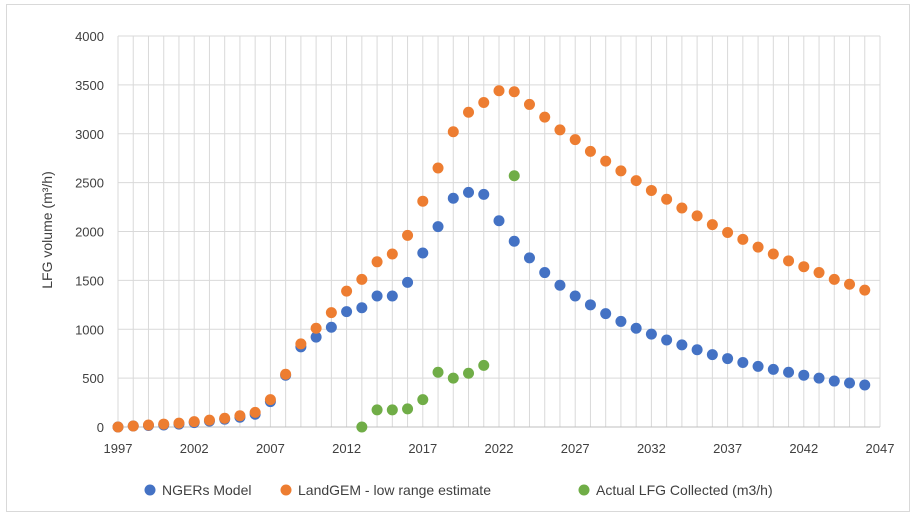 The image size is (916, 516). I want to click on y-tick-label: 4000, so click(89, 36).